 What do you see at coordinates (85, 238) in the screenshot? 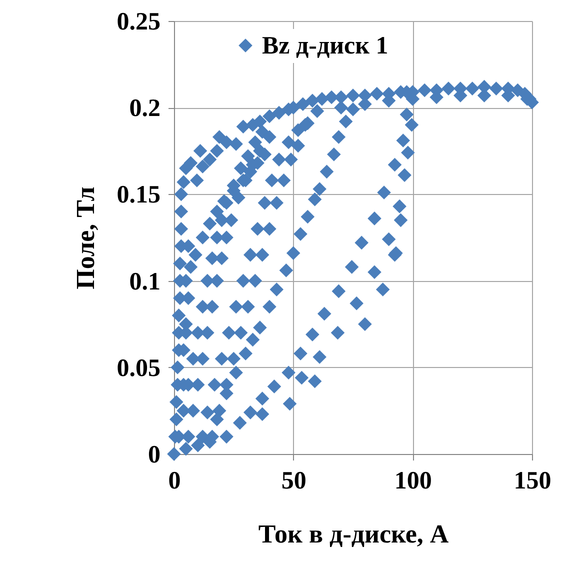
I see `y-axis-title: Поле, Тл` at bounding box center [85, 238].